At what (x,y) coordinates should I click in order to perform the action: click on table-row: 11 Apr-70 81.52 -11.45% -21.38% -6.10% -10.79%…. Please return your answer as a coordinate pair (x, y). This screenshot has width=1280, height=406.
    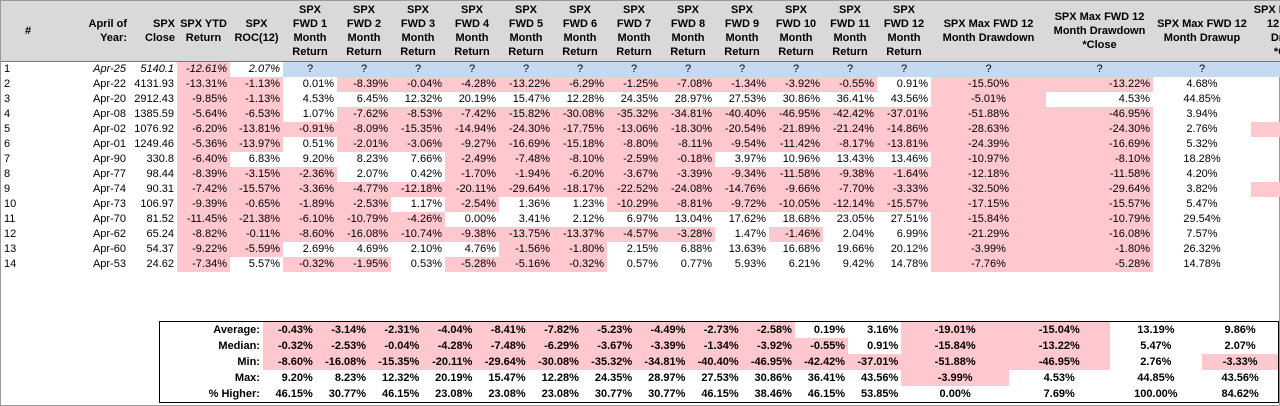
    Looking at the image, I should click on (640, 219).